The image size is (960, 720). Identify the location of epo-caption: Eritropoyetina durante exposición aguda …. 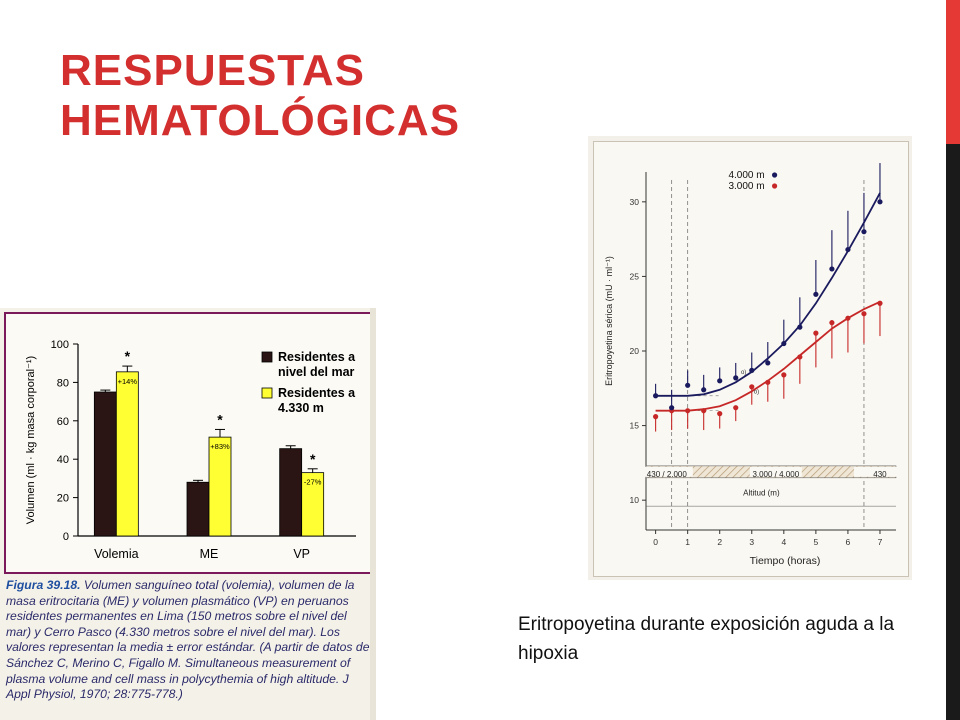
(706, 639).